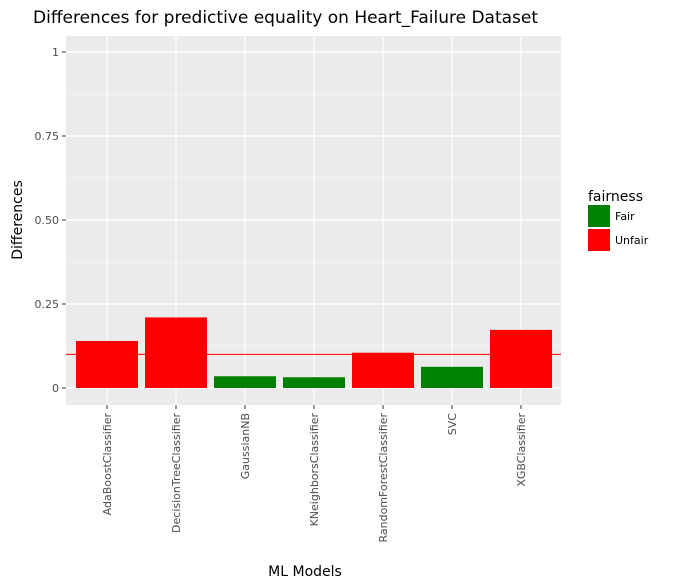 This screenshot has height=588, width=678. Describe the element at coordinates (521, 358) in the screenshot. I see `bar-xgbclassifier` at that location.